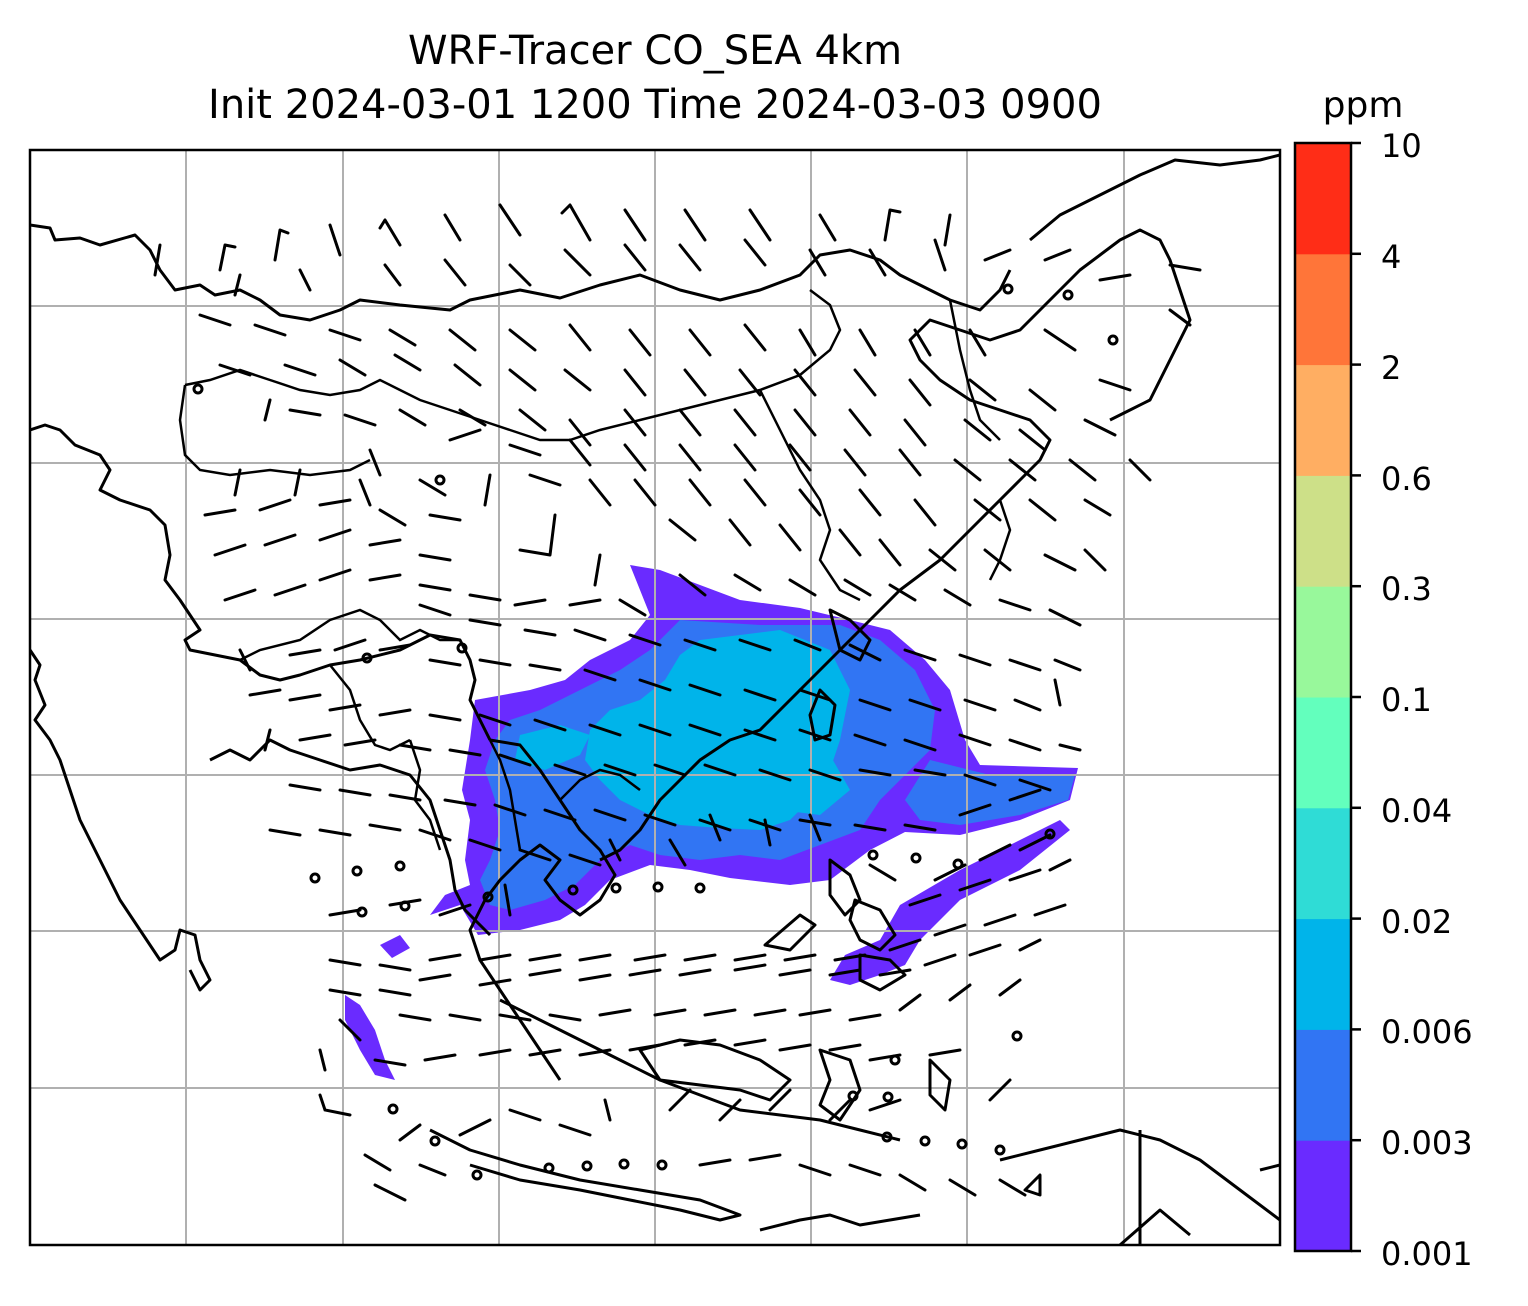 This screenshot has height=1306, width=1528. What do you see at coordinates (950, 902) in the screenshot?
I see `plume-level-1-band` at bounding box center [950, 902].